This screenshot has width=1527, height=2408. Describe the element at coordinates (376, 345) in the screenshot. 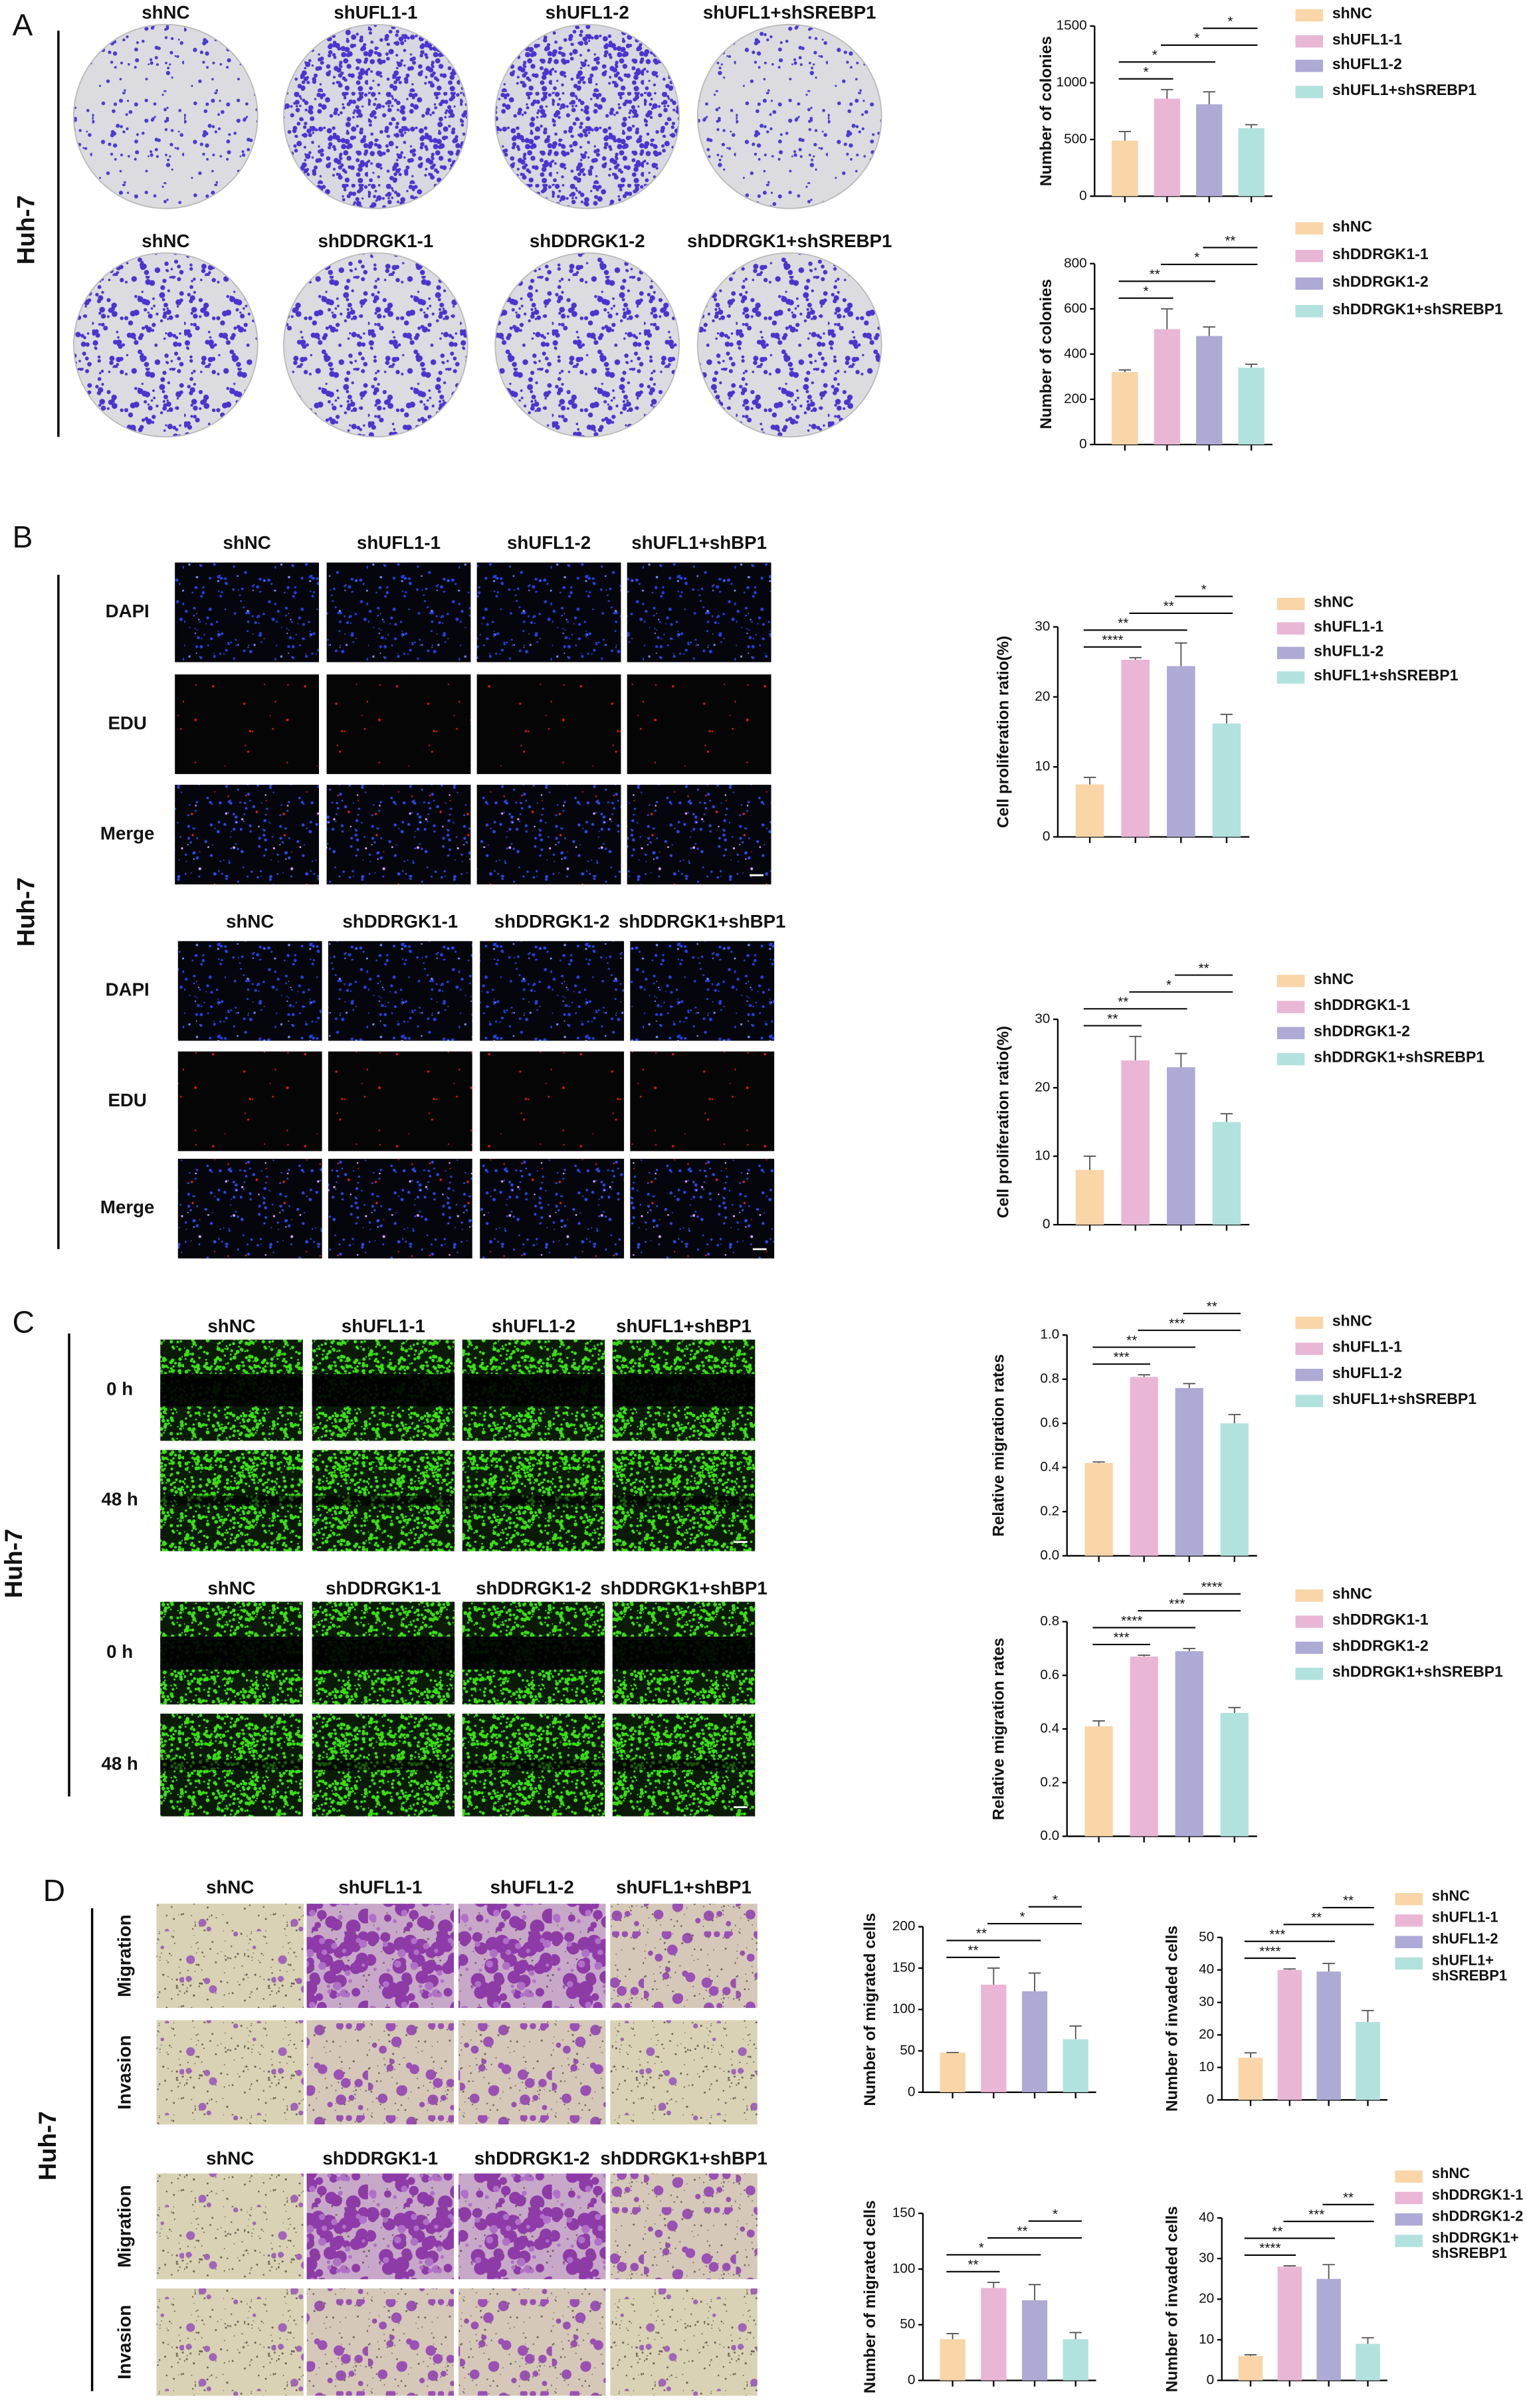

I see `culture-plate` at that location.